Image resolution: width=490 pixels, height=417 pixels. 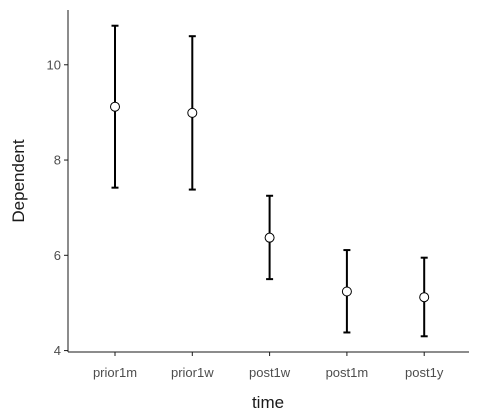 I want to click on x-tick-label: post1w, so click(x=270, y=372).